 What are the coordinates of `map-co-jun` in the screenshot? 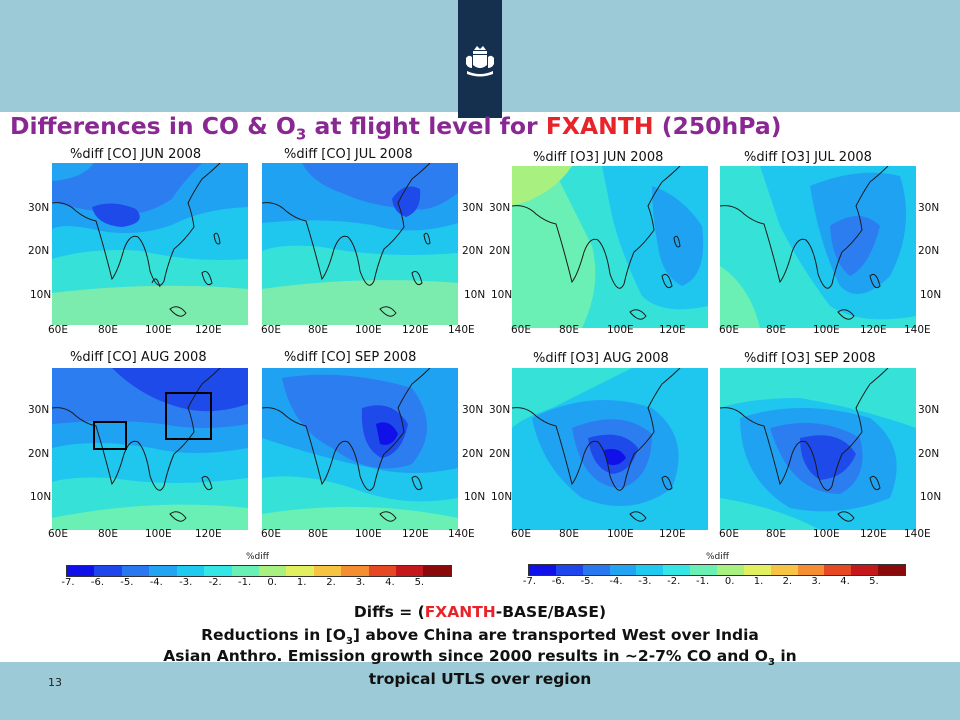 It's located at (150, 244).